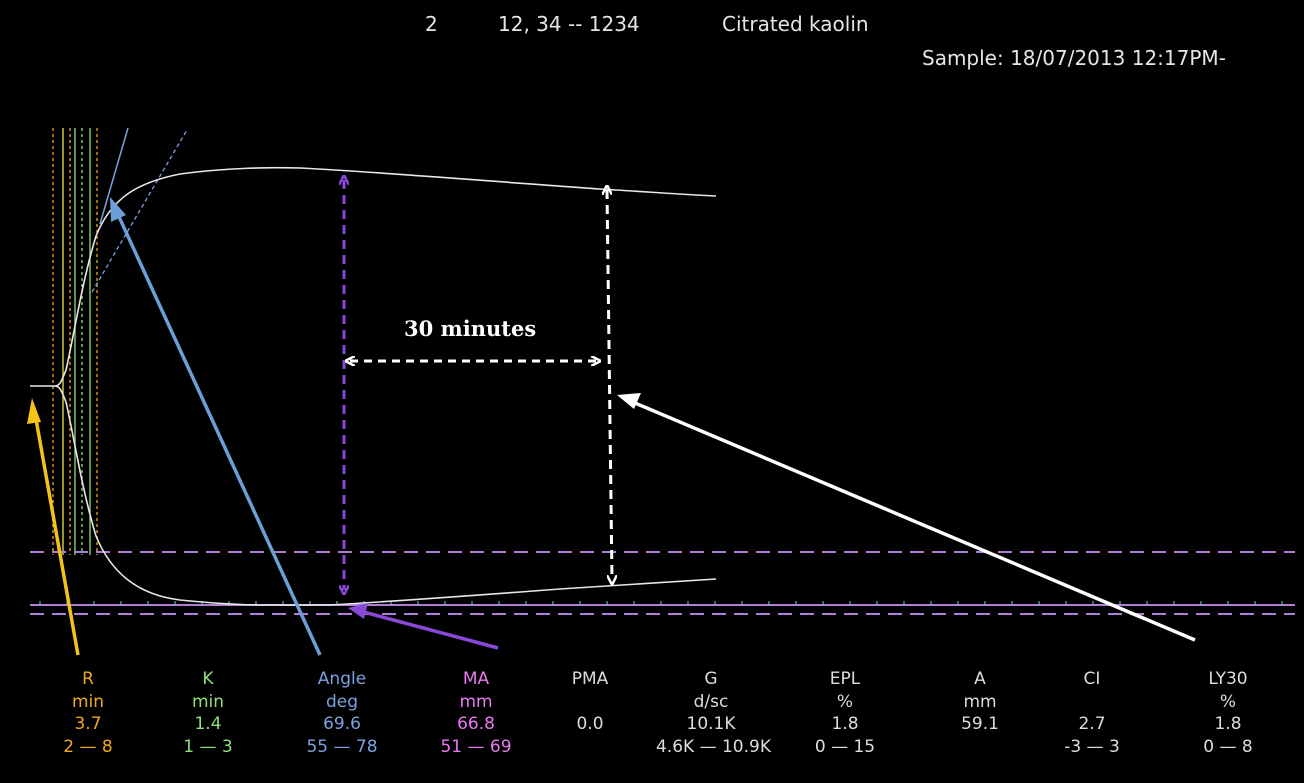 Image resolution: width=1307 pixels, height=783 pixels. What do you see at coordinates (1228, 746) in the screenshot?
I see `param-ly30-range: 0 — 8` at bounding box center [1228, 746].